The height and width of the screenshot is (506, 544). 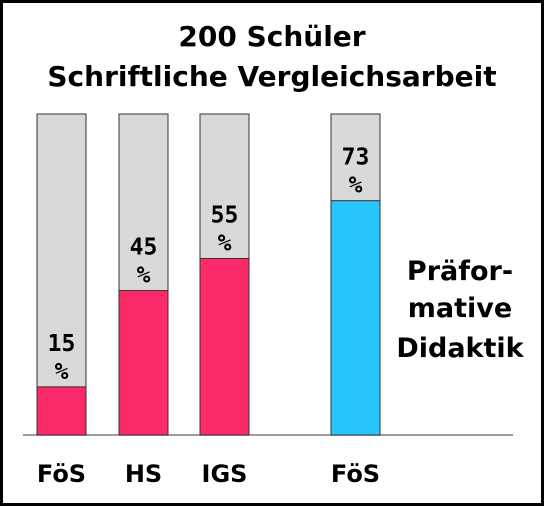 I want to click on bar-label-3-unit: %, so click(x=225, y=243).